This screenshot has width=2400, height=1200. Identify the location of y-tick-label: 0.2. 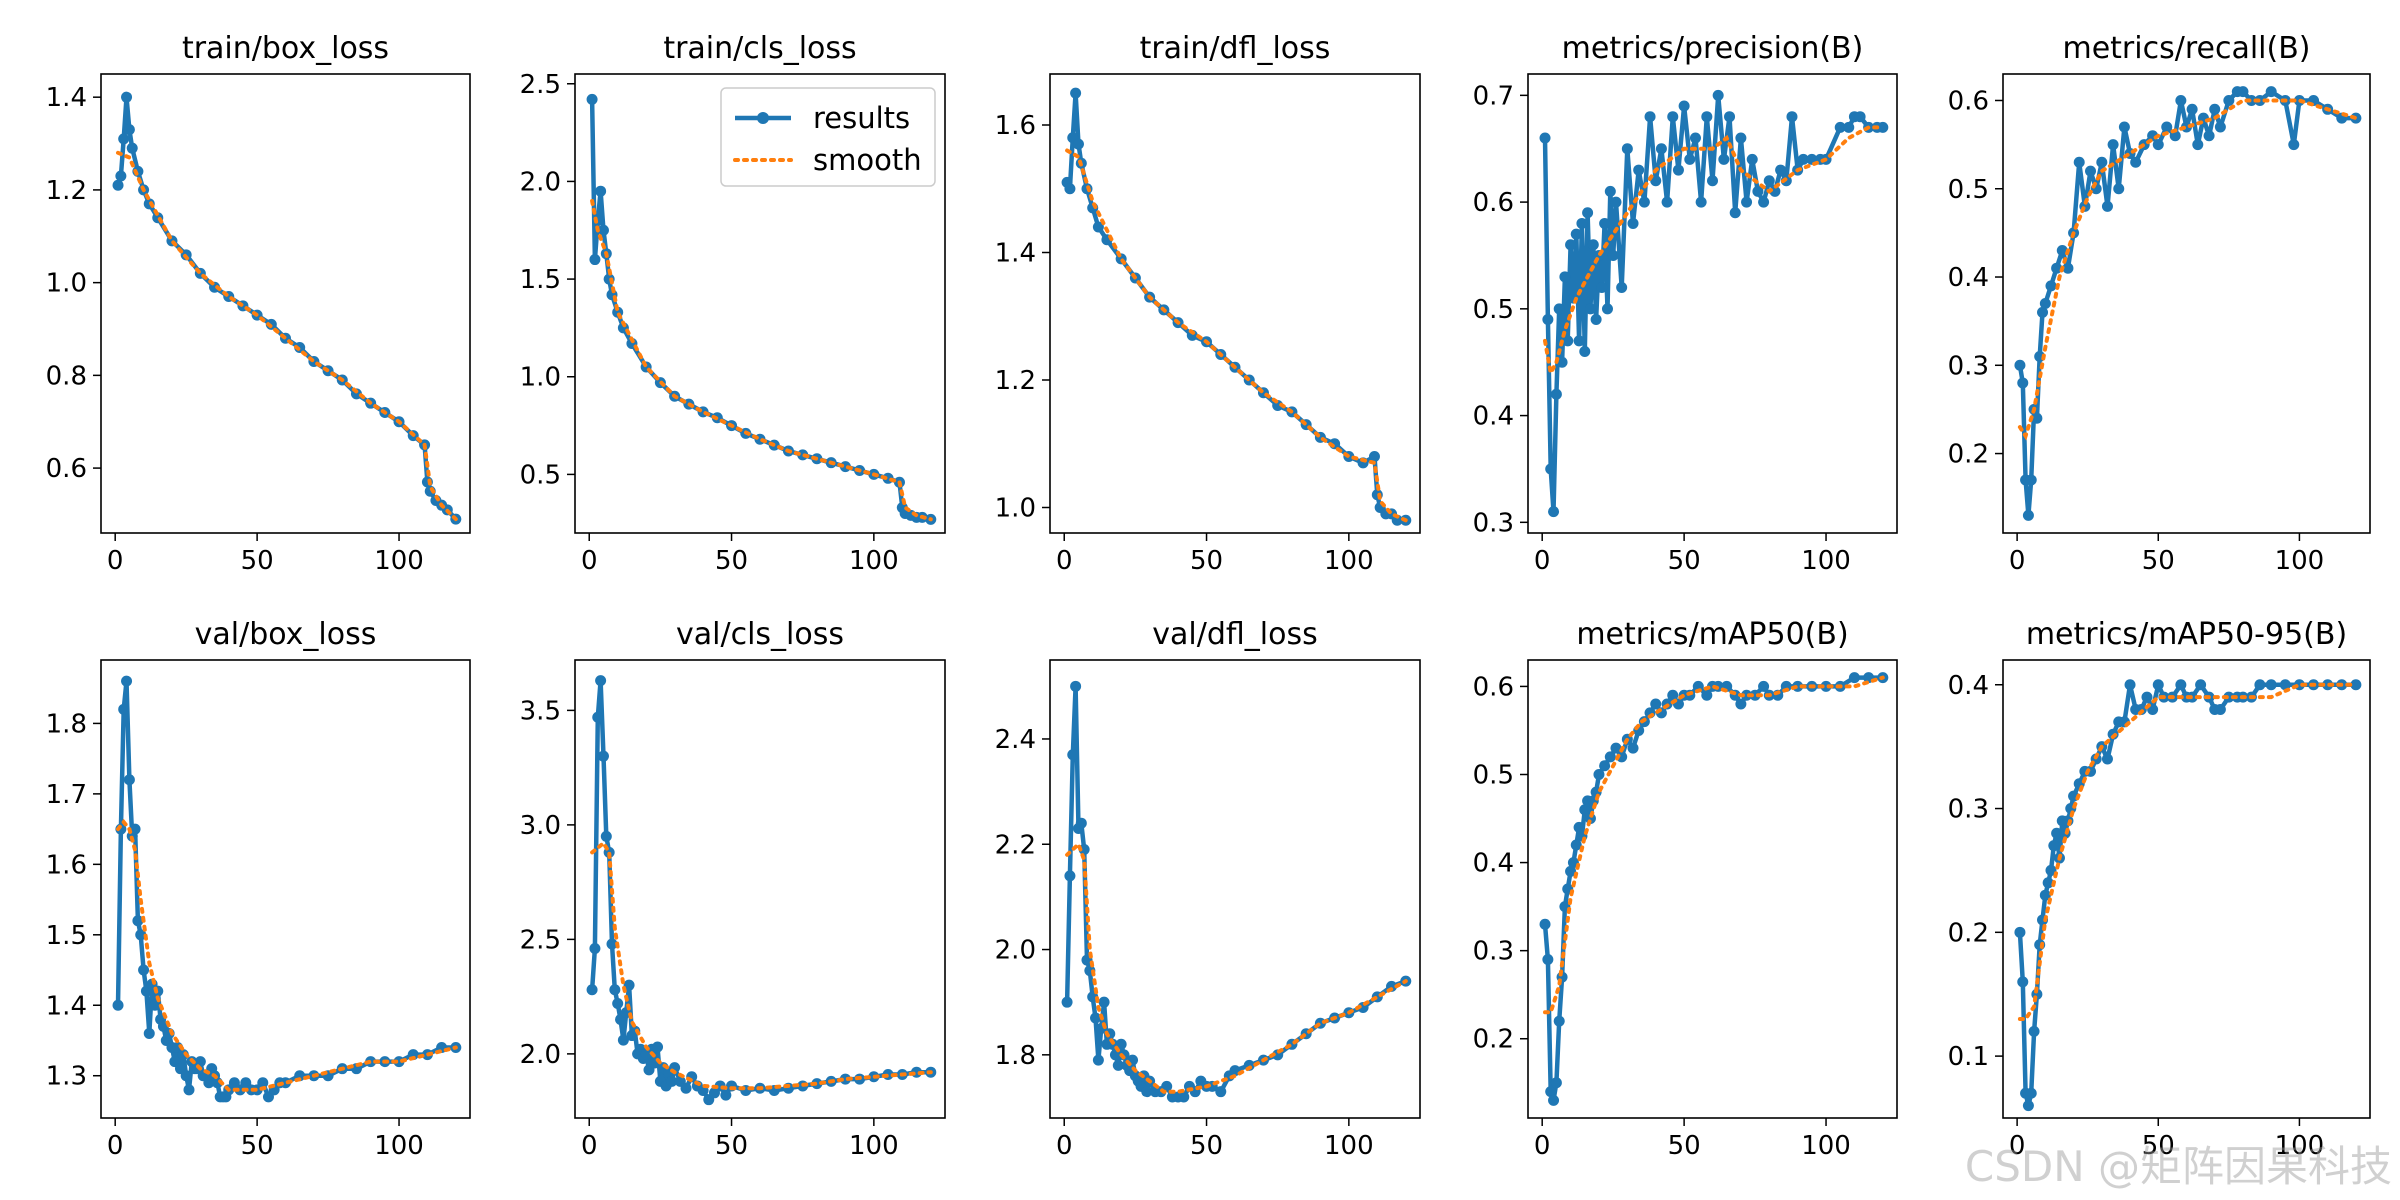
(1968, 933).